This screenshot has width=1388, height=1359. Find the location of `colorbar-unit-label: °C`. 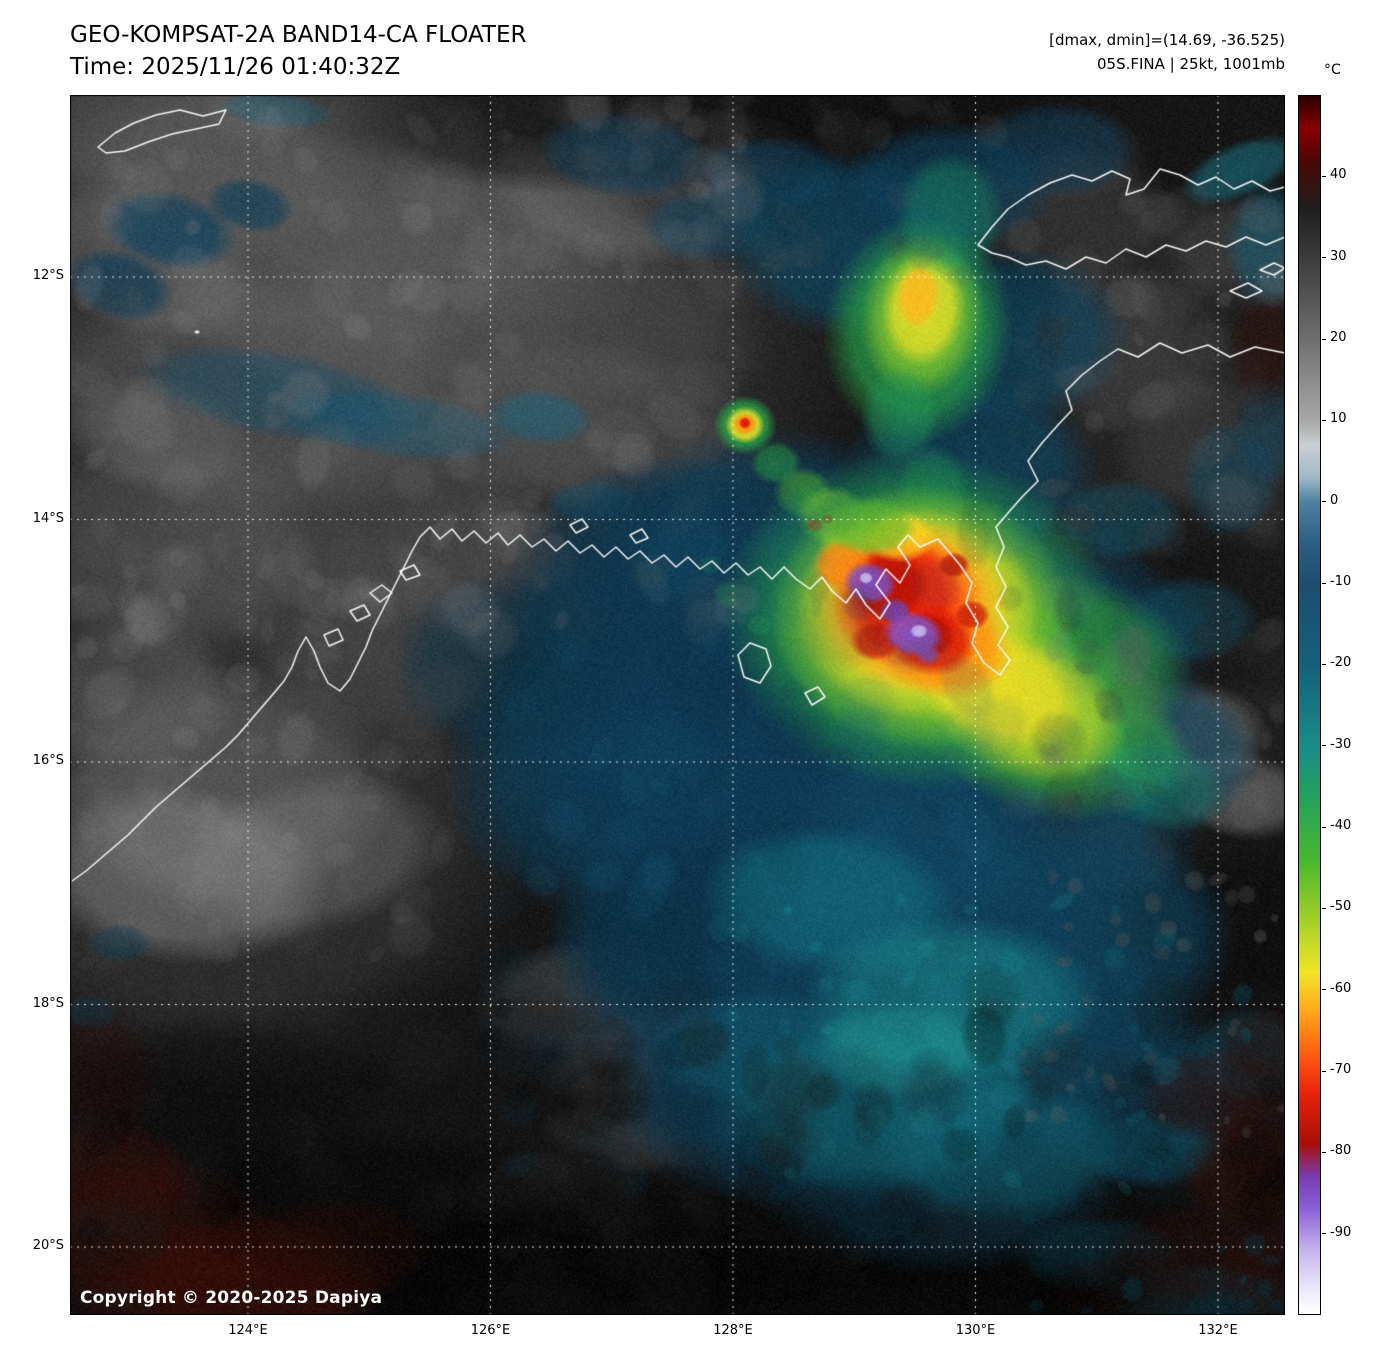

colorbar-unit-label: °C is located at coordinates (1332, 70).